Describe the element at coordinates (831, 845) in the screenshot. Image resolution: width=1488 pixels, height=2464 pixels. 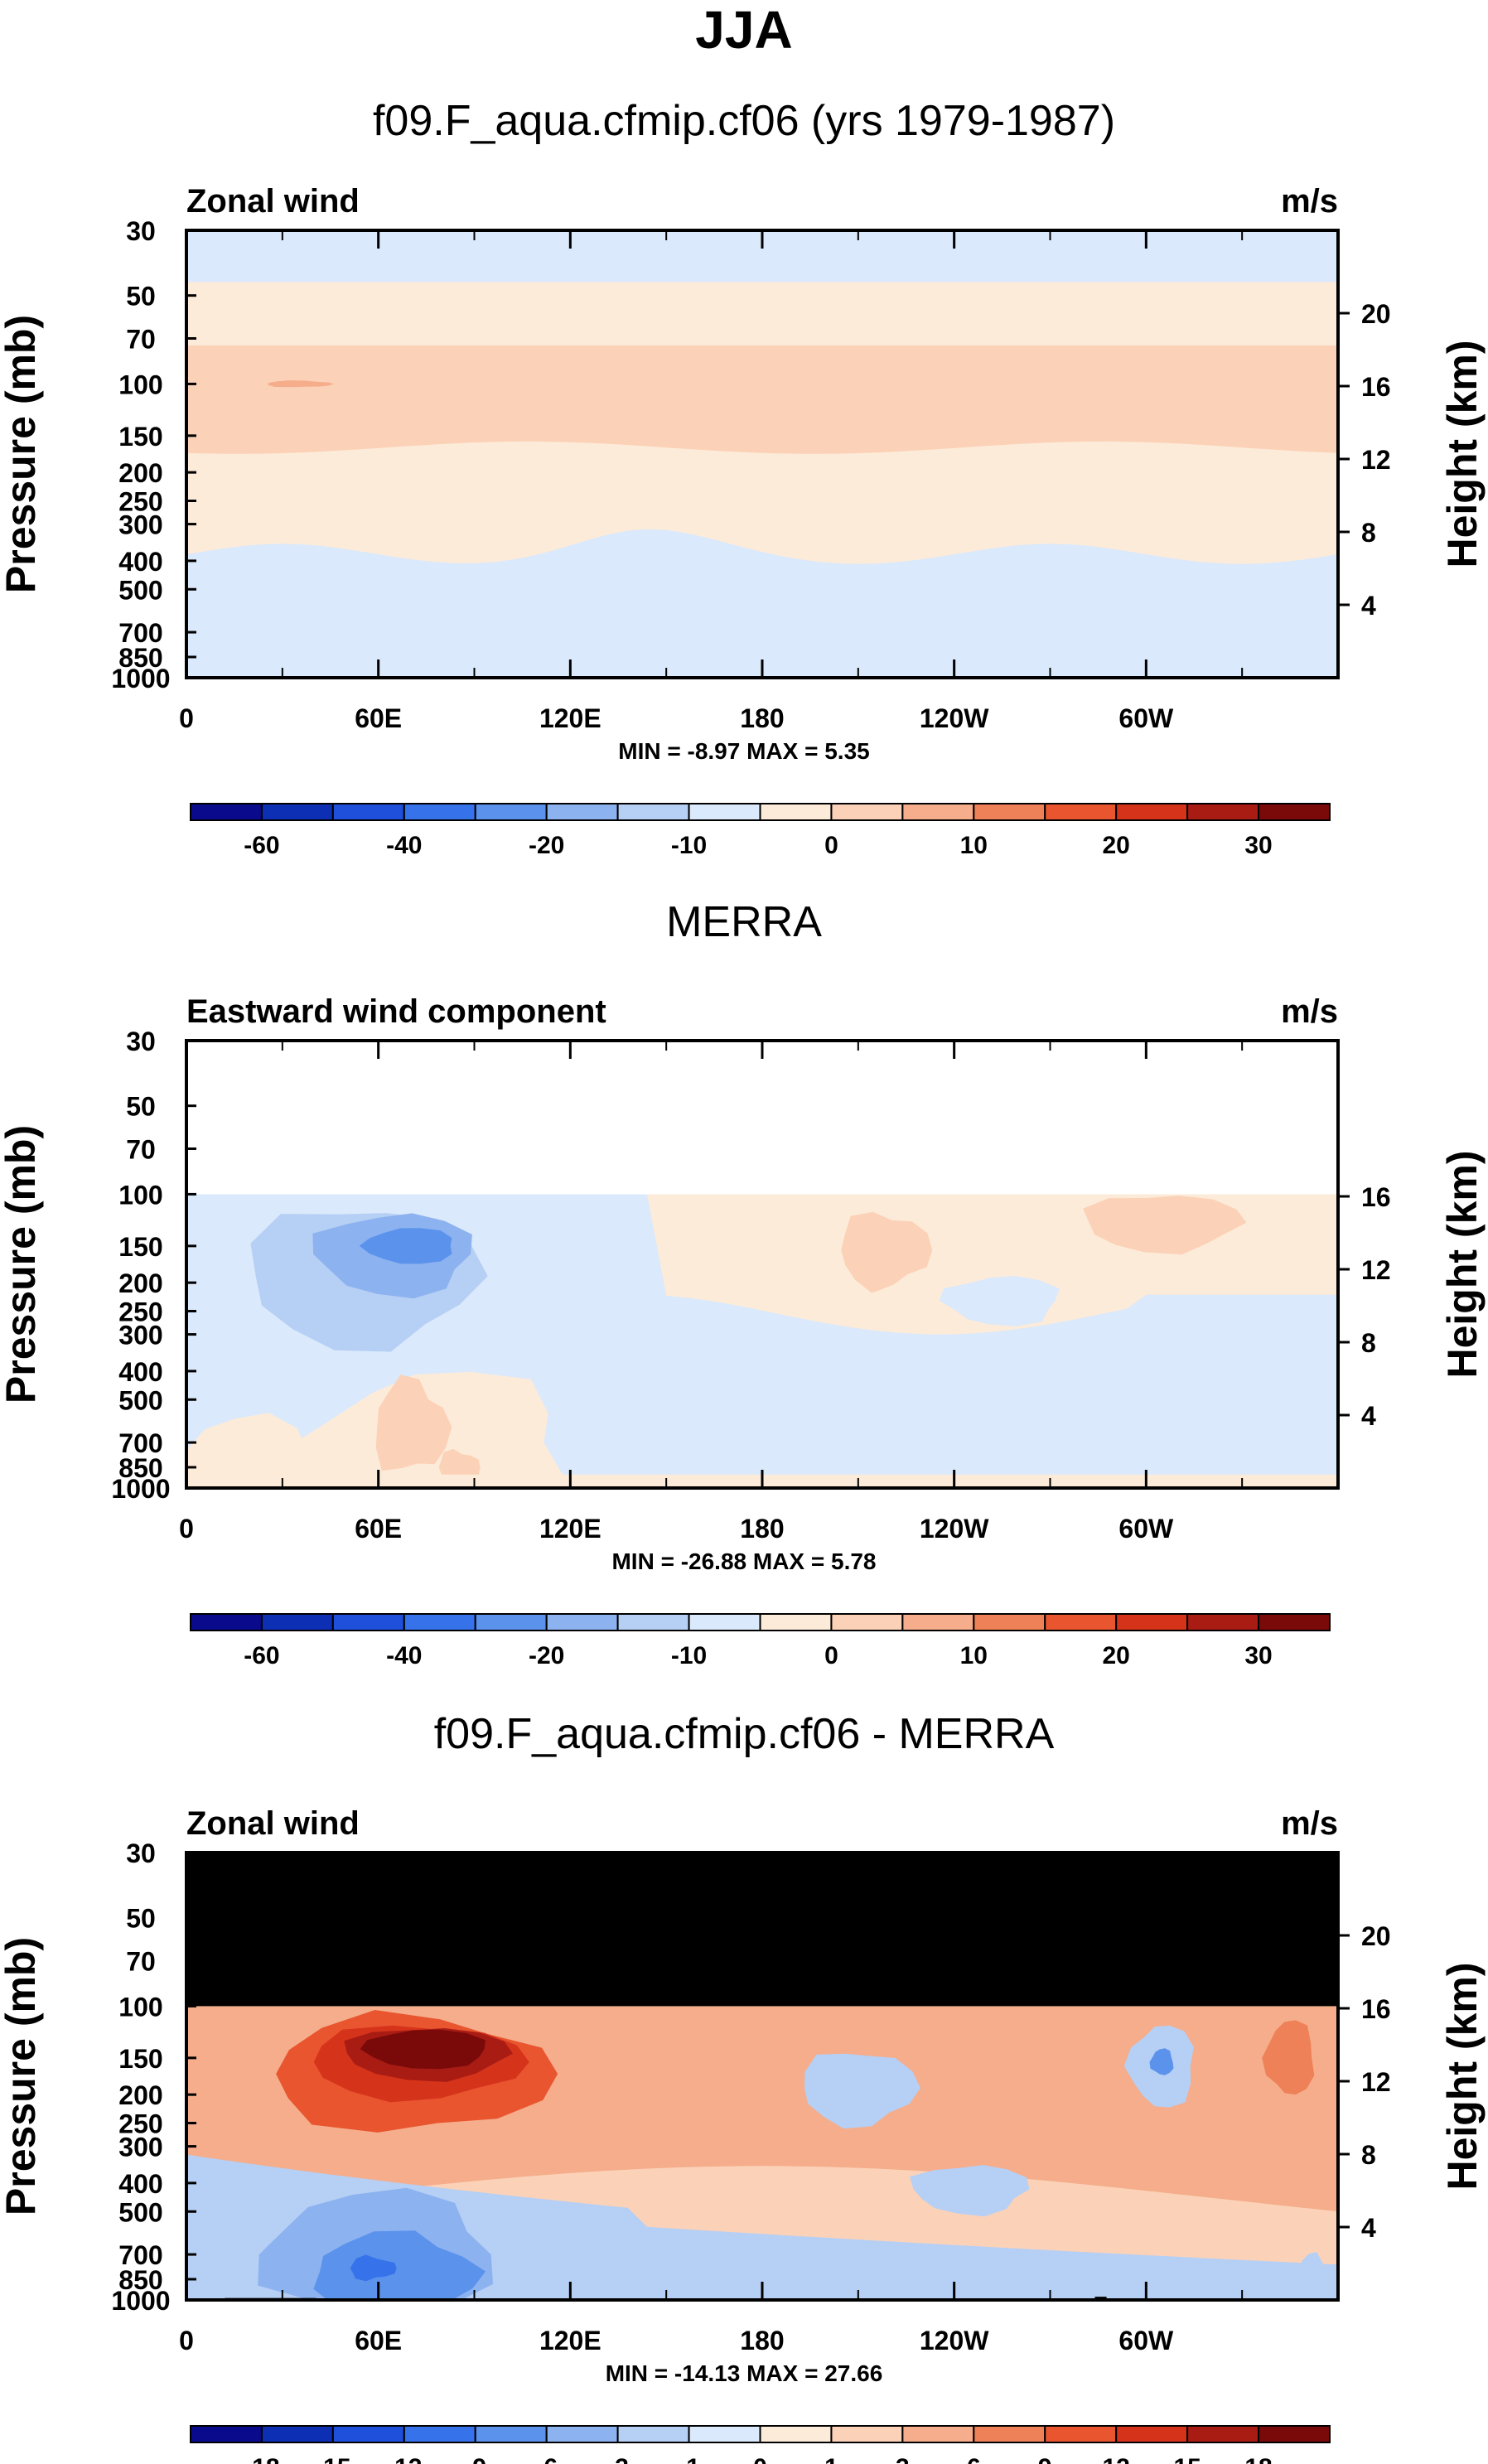
I see `colorbar-label: 0` at that location.